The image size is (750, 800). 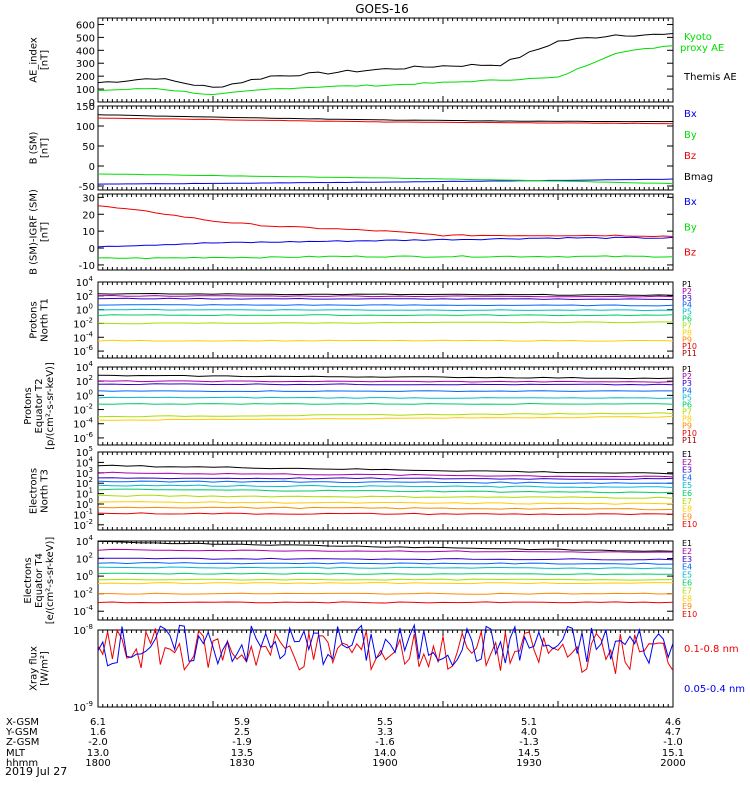 I want to click on y-tick-label: 20, so click(x=88, y=215).